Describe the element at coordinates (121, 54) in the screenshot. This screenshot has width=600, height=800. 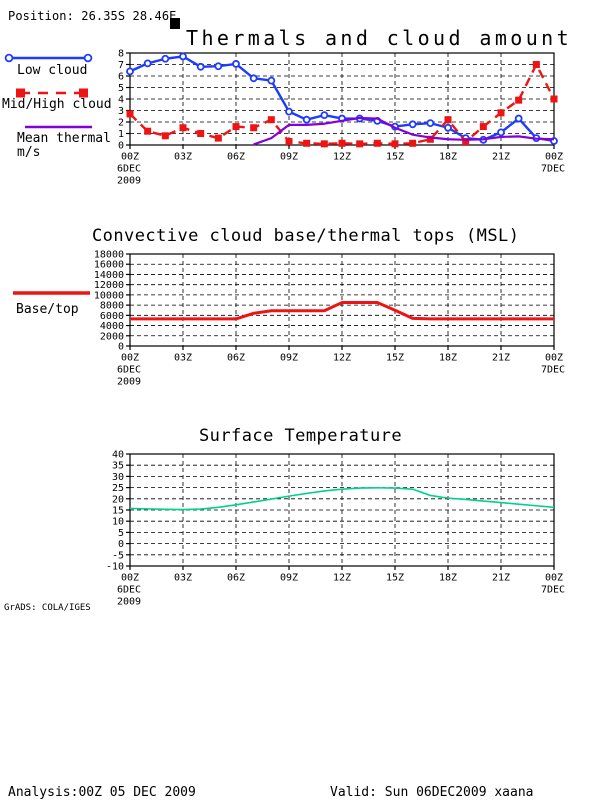
I see `svg-text: 8` at that location.